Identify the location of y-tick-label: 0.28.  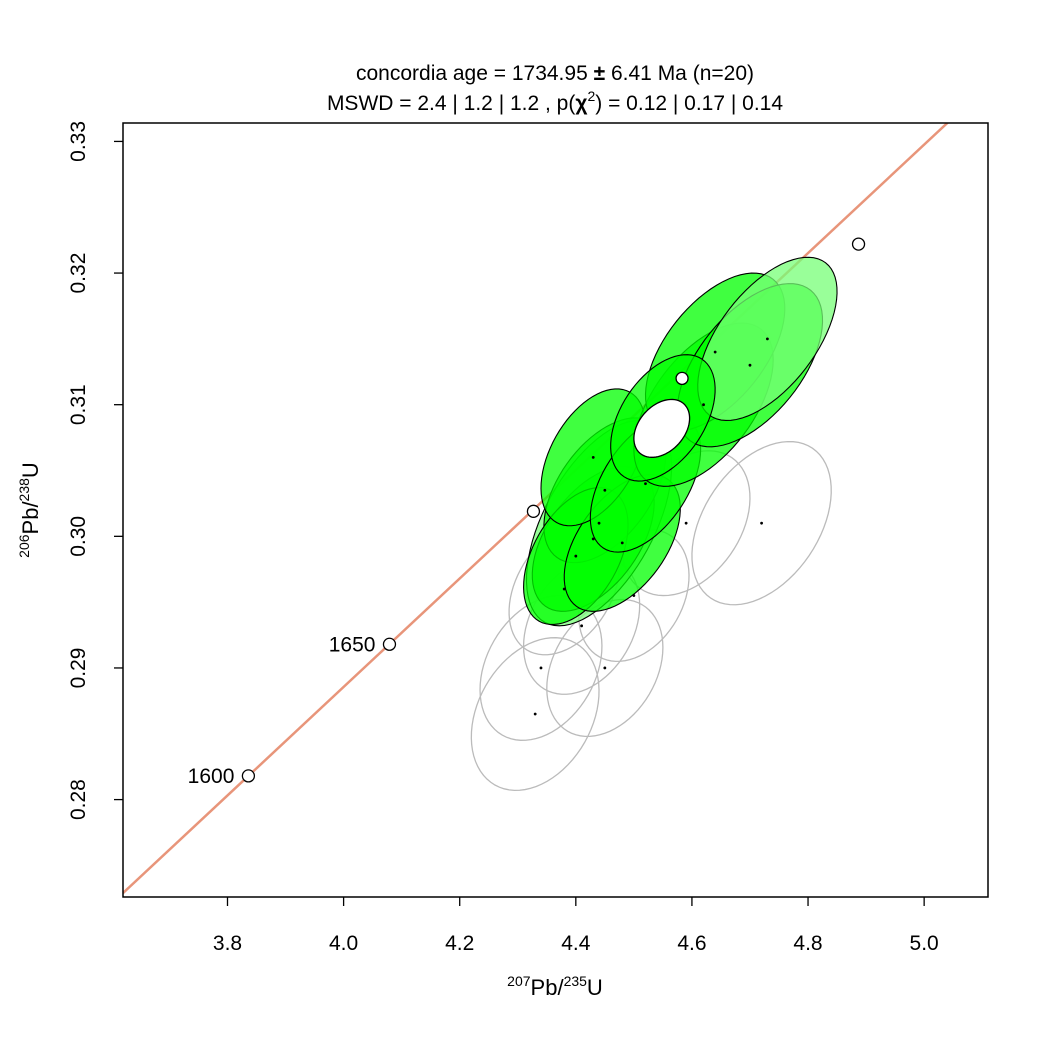
(78, 799).